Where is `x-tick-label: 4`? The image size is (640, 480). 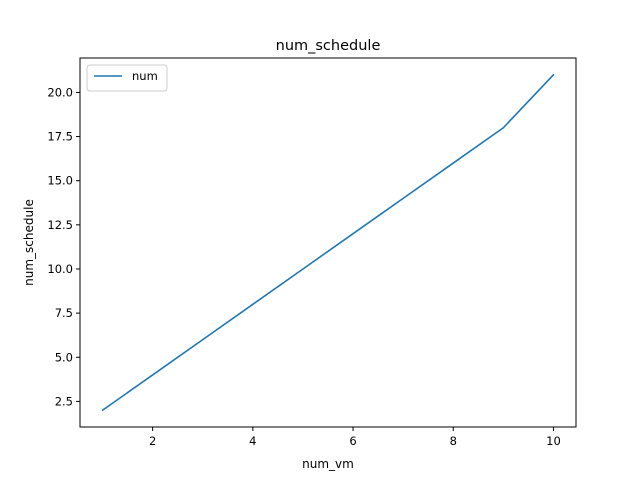
x-tick-label: 4 is located at coordinates (252, 441).